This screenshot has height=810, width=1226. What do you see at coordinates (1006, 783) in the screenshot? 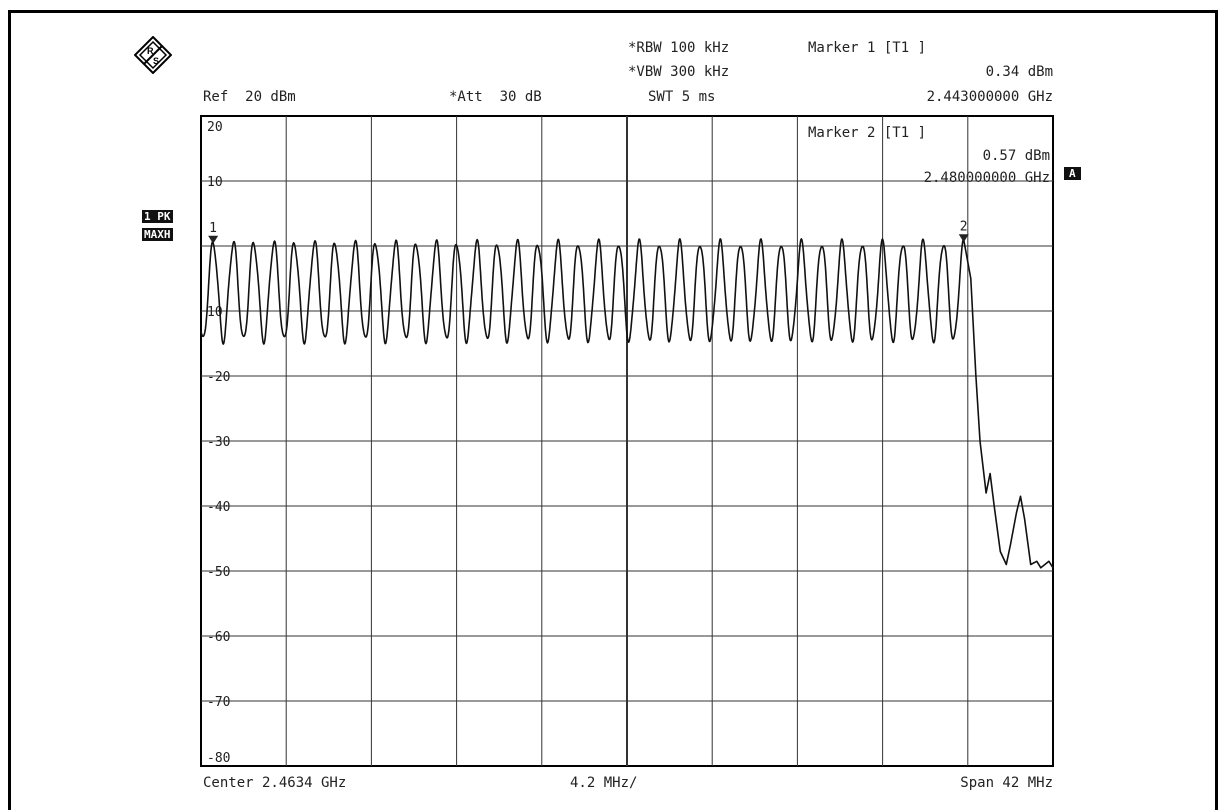
I see `span-text: Span 42 MHz` at bounding box center [1006, 783].